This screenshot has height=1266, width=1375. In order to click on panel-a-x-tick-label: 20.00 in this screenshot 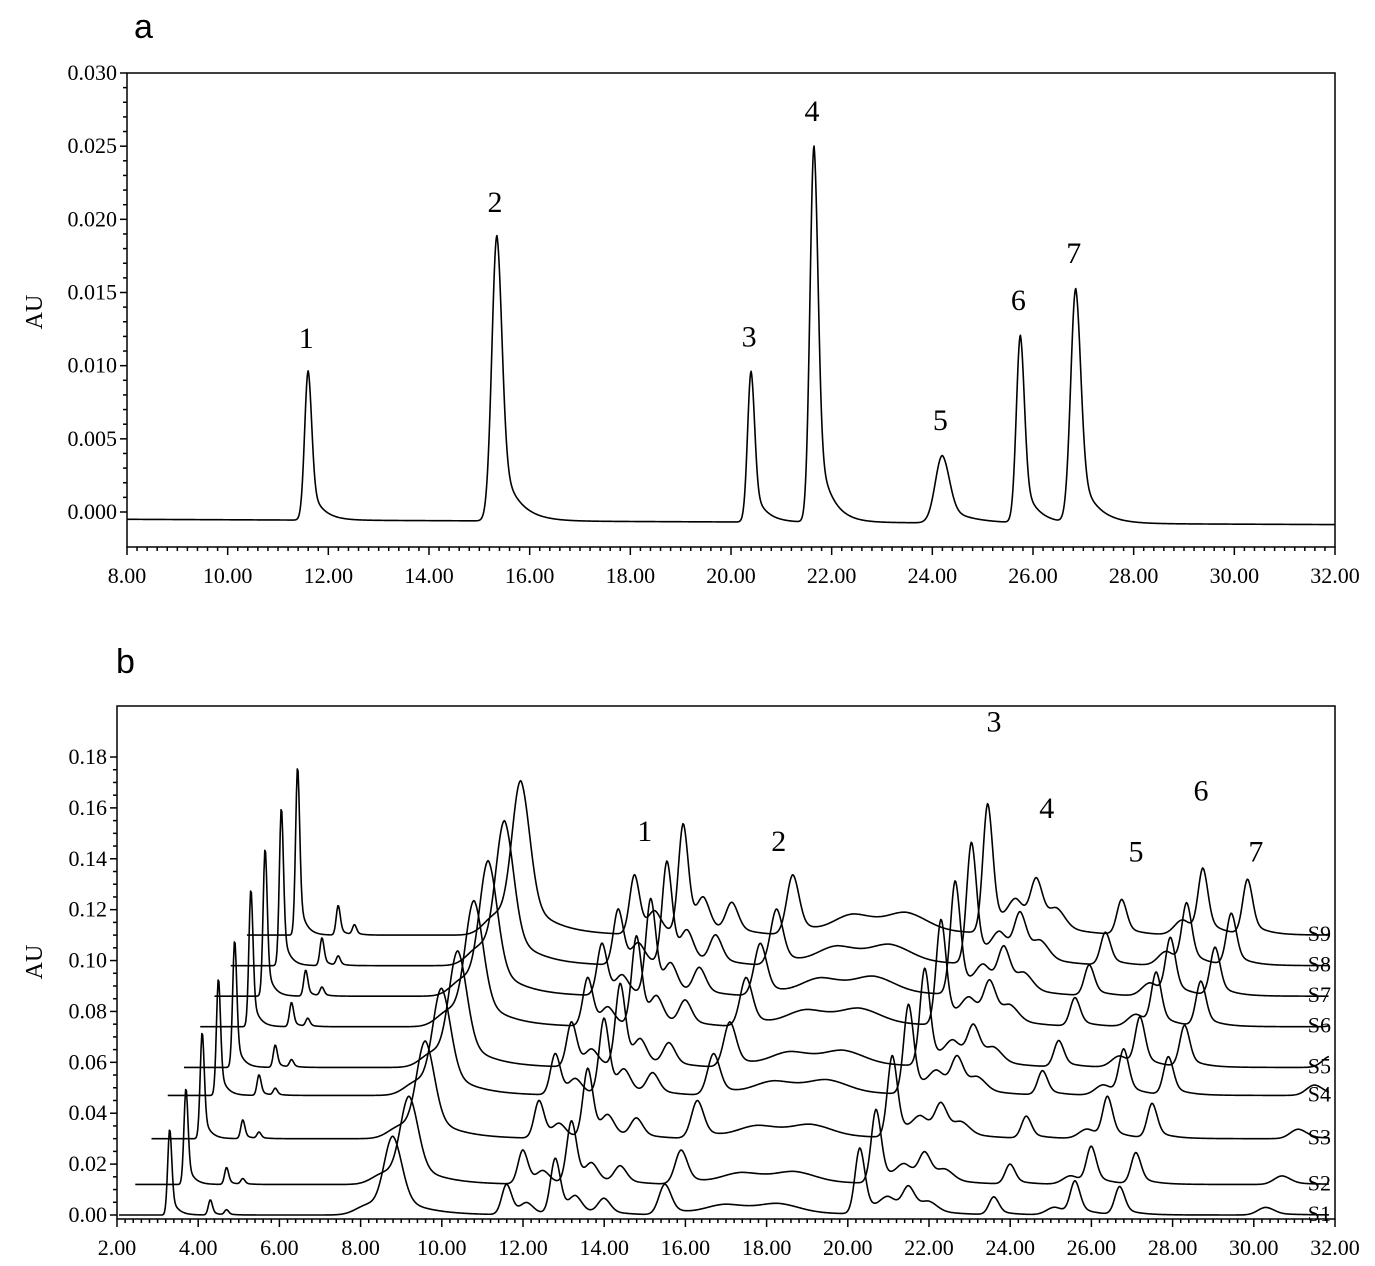, I will do `click(731, 575)`.